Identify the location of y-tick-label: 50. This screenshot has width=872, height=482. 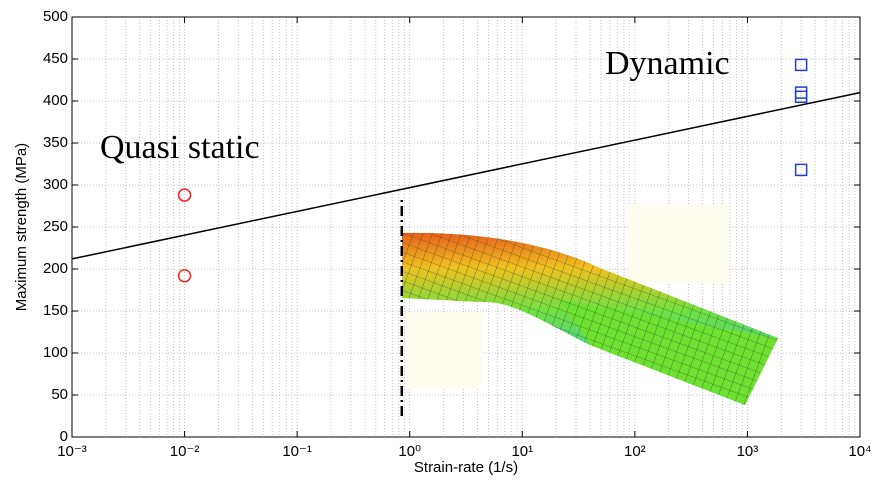
(59, 394).